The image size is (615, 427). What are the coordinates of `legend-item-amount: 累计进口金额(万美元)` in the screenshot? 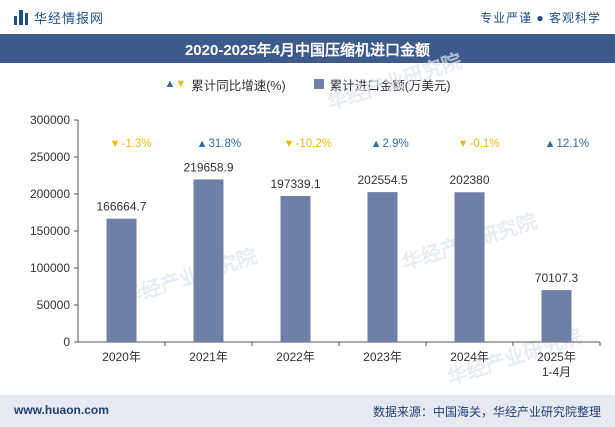 It's located at (382, 84).